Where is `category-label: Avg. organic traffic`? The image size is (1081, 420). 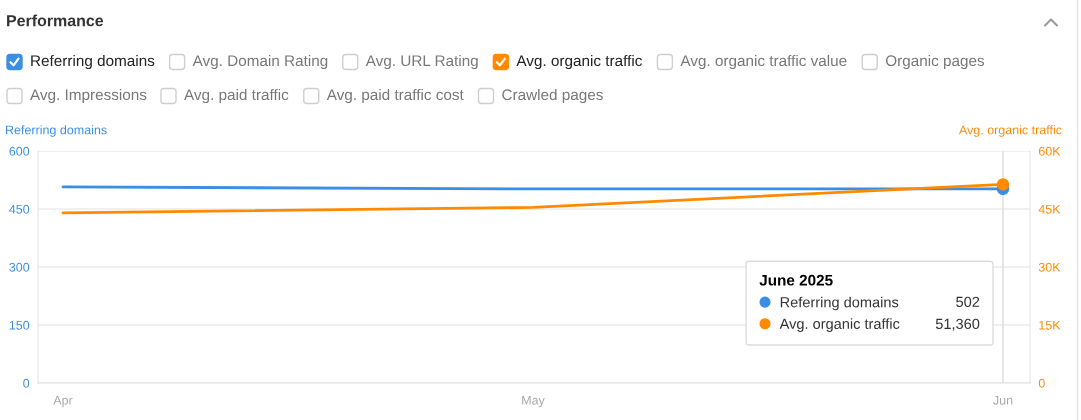 category-label: Avg. organic traffic is located at coordinates (579, 62).